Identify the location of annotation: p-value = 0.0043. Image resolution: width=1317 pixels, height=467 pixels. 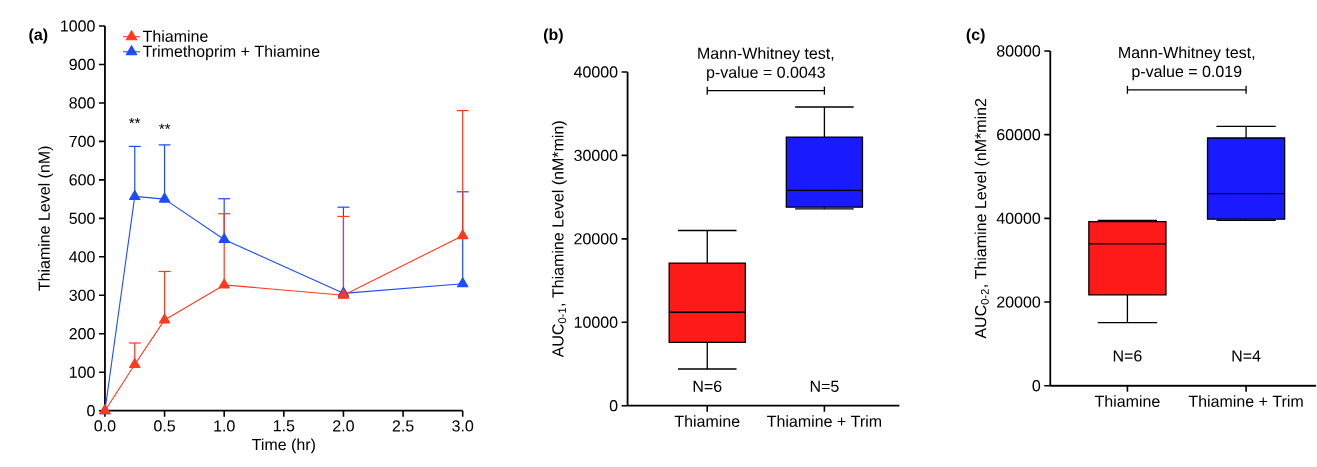
(766, 74).